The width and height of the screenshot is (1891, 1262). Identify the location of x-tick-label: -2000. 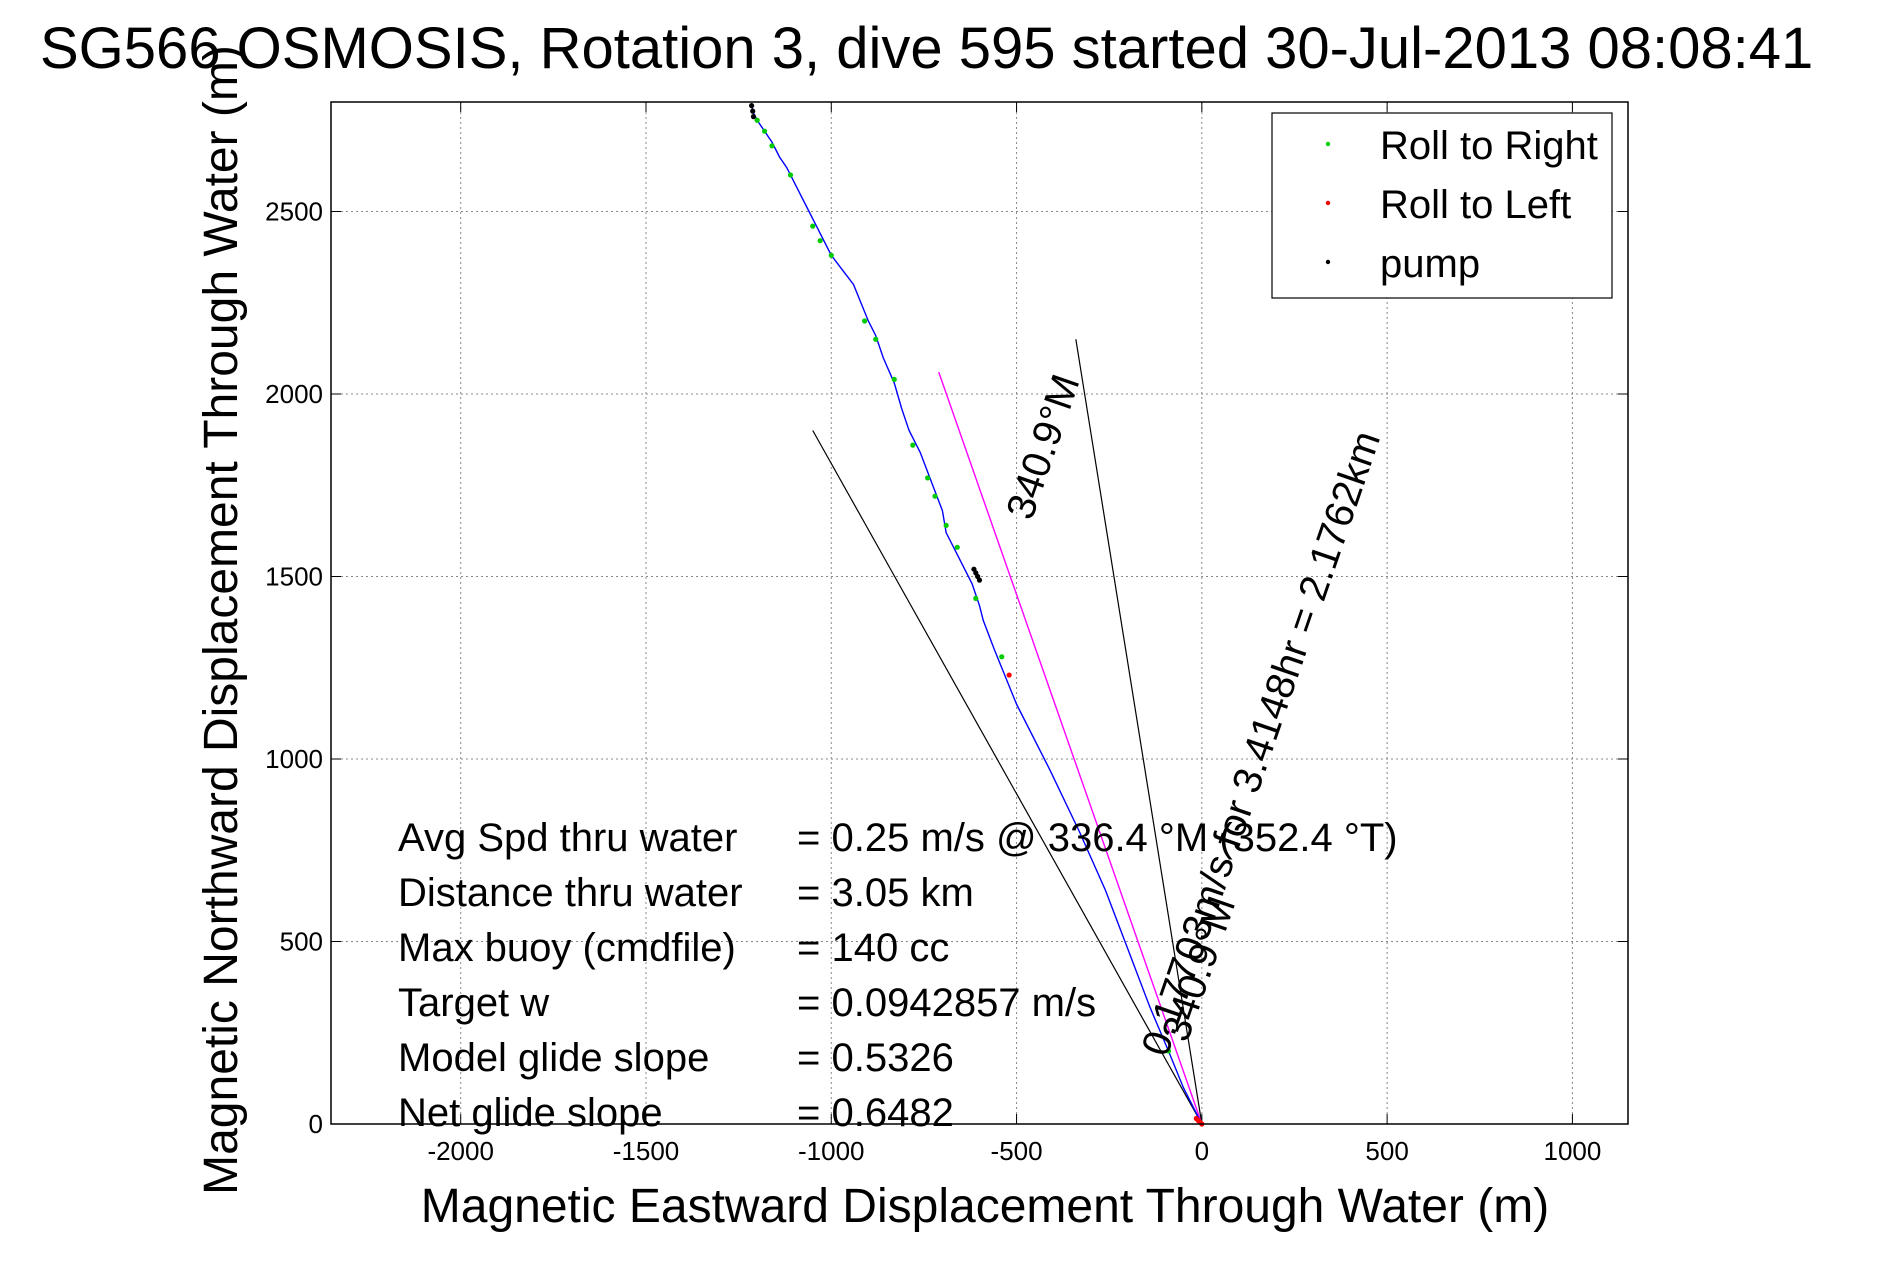
(460, 1151).